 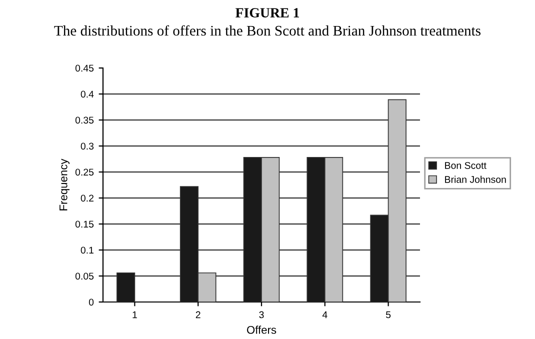 What do you see at coordinates (87, 146) in the screenshot?
I see `y-tick-label: 0.3` at bounding box center [87, 146].